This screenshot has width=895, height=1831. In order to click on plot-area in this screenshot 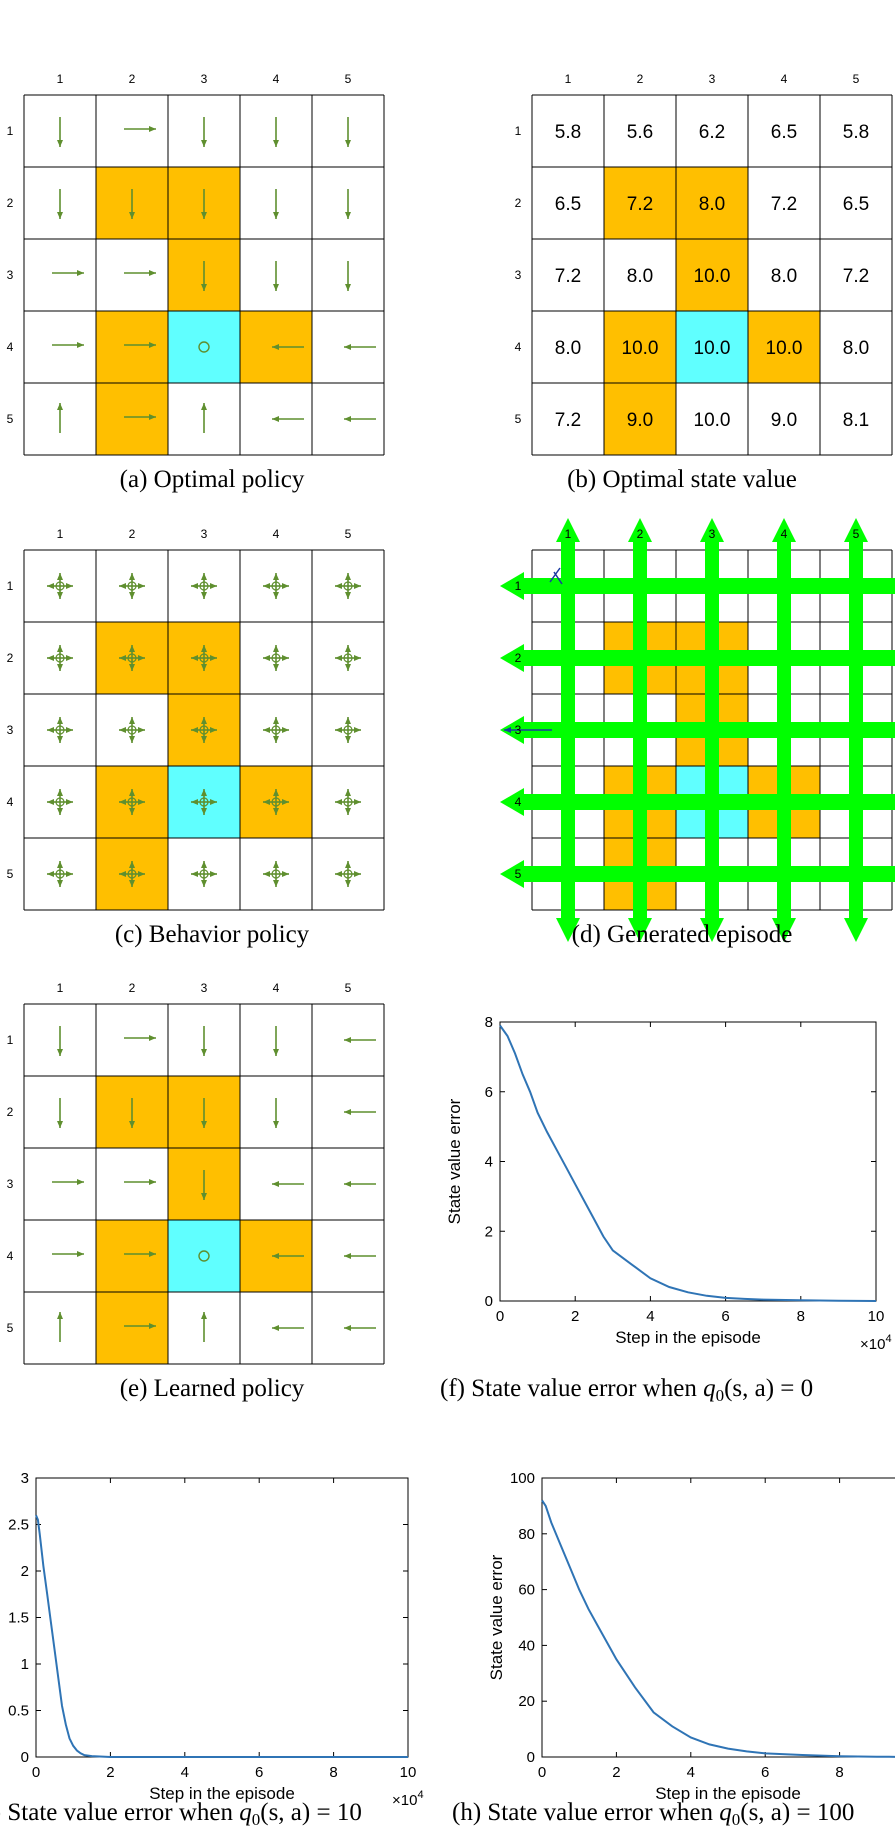, I will do `click(222, 1617)`.